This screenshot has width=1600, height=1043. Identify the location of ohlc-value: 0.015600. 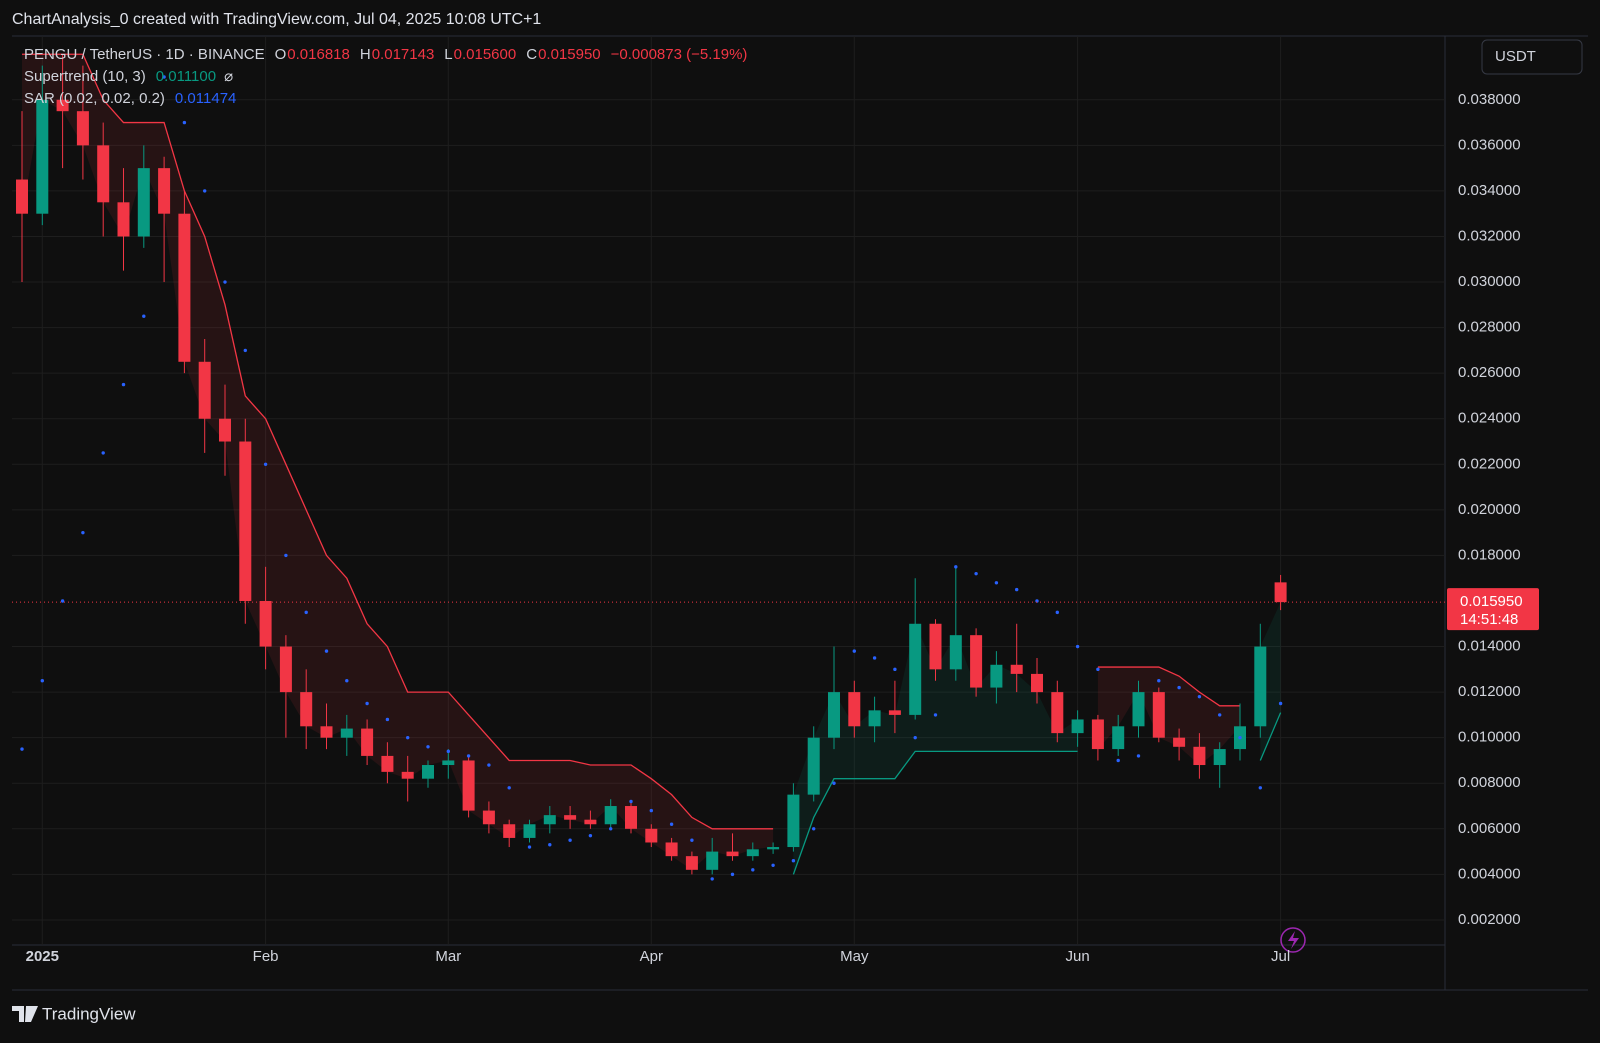
(485, 54).